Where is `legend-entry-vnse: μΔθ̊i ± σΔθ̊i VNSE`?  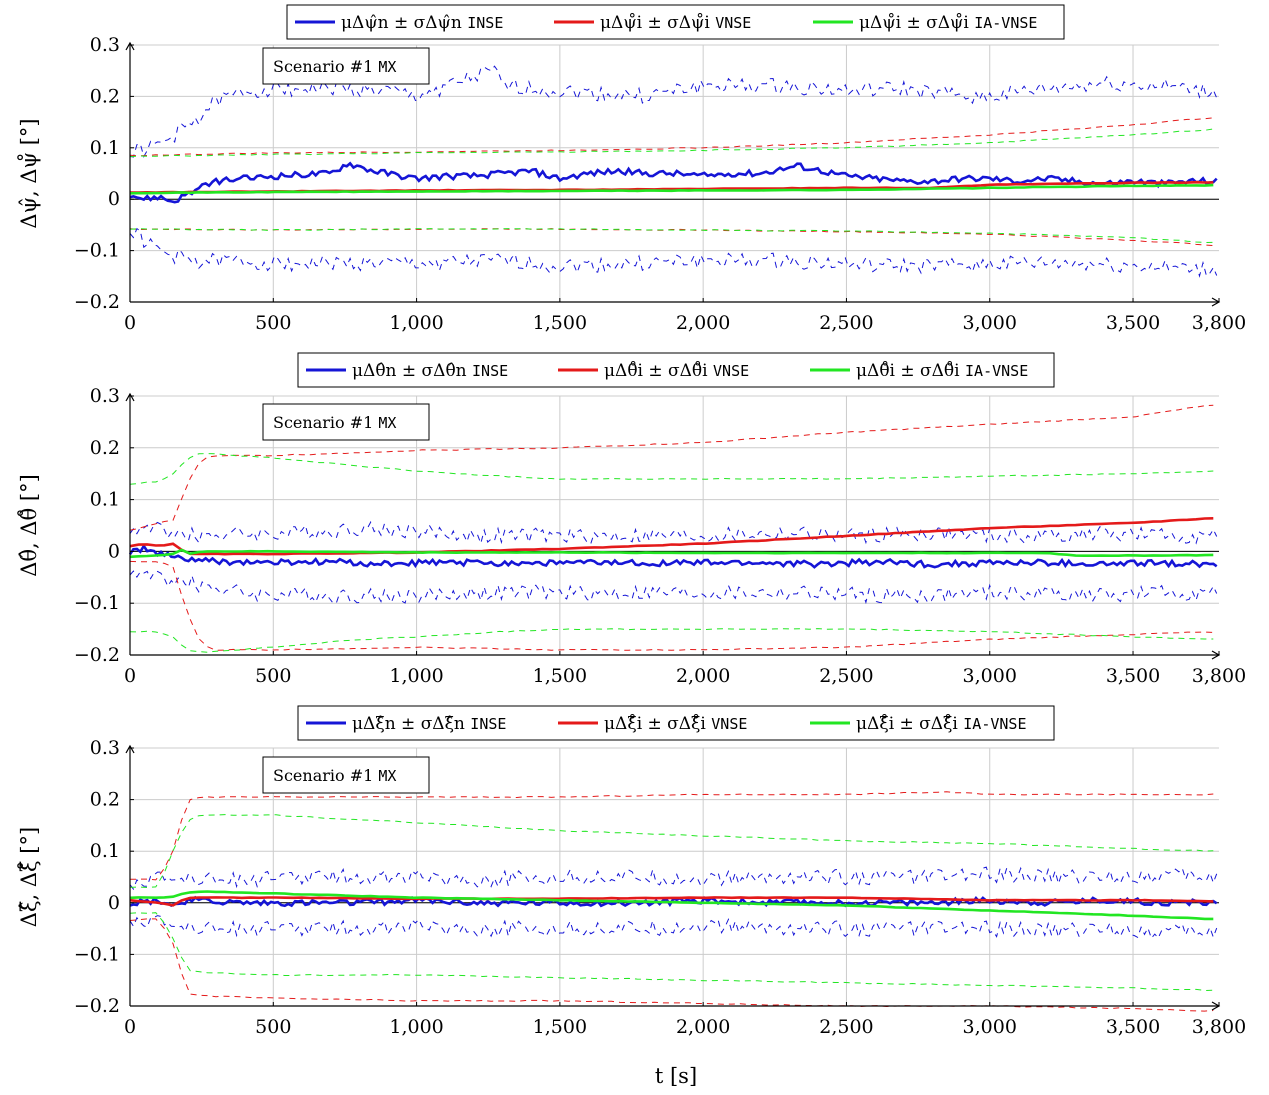 legend-entry-vnse: μΔθ̊i ± σΔθ̊i VNSE is located at coordinates (676, 371).